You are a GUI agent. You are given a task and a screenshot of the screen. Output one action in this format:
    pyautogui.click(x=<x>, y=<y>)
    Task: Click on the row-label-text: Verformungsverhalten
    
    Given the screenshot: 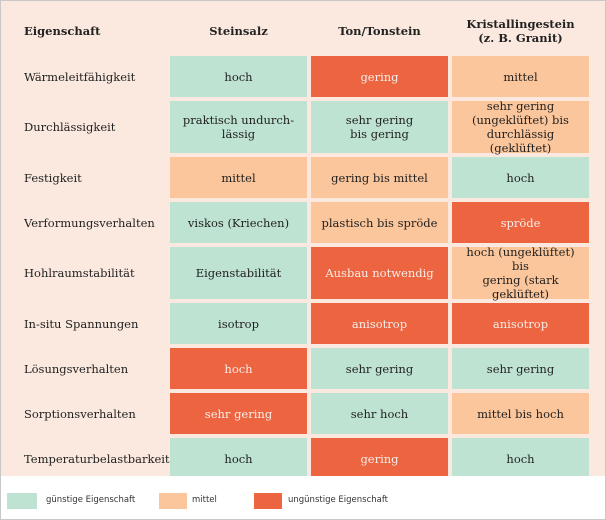 What is the action you would take?
    pyautogui.click(x=89, y=222)
    